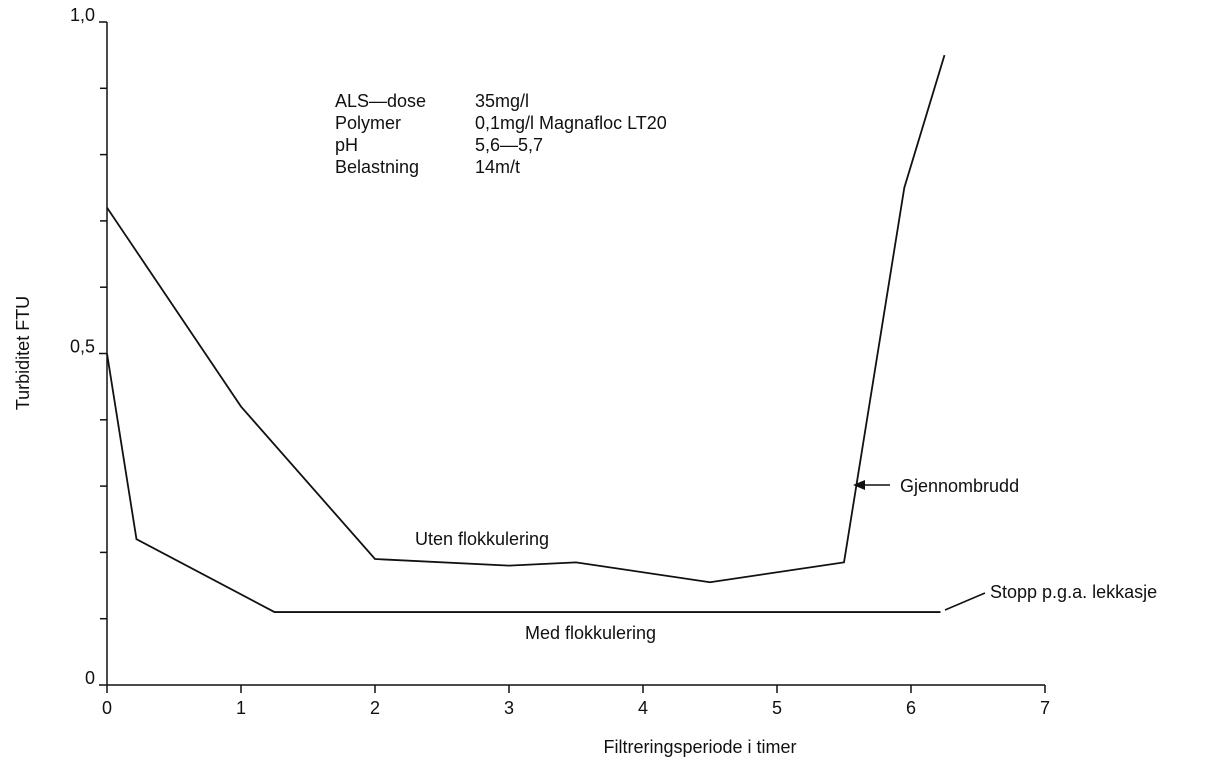  What do you see at coordinates (368, 123) in the screenshot?
I see `condition-label: Polymer` at bounding box center [368, 123].